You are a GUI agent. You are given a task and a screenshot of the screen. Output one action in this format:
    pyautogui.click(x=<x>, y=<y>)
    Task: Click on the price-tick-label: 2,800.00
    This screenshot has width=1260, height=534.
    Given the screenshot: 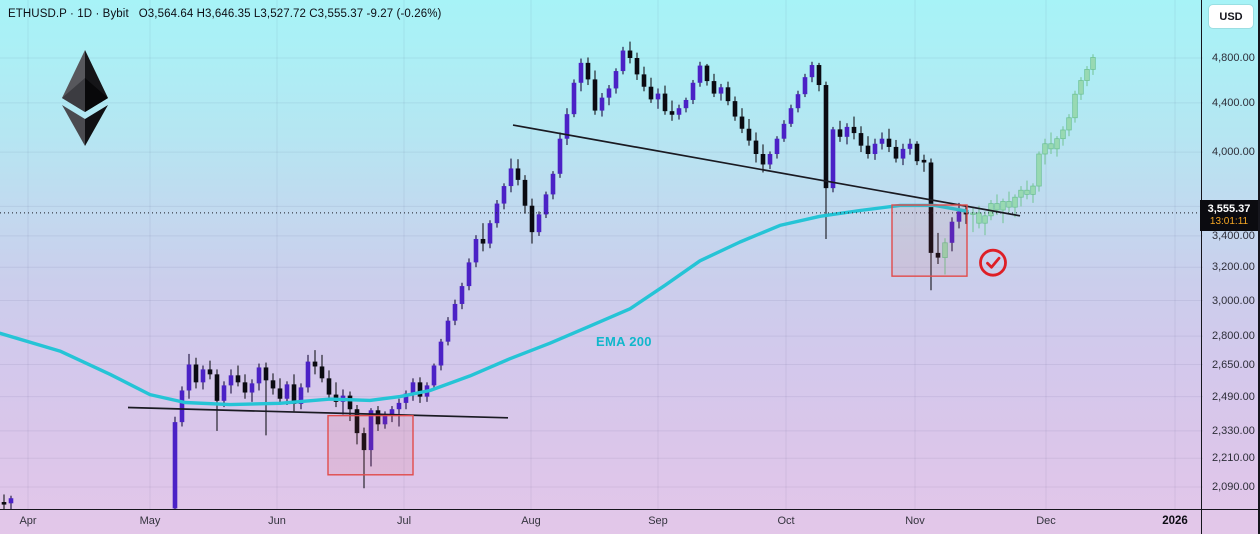 What is the action you would take?
    pyautogui.click(x=1233, y=336)
    